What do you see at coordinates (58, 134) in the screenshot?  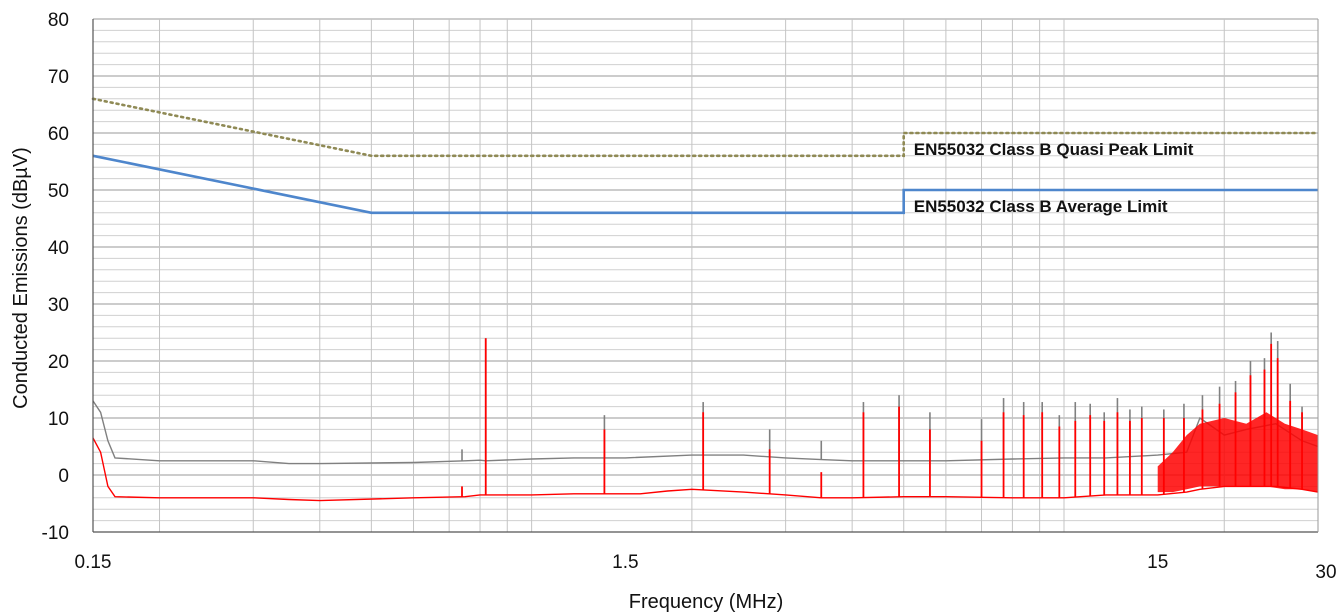 I see `y-tick-label: 60` at bounding box center [58, 134].